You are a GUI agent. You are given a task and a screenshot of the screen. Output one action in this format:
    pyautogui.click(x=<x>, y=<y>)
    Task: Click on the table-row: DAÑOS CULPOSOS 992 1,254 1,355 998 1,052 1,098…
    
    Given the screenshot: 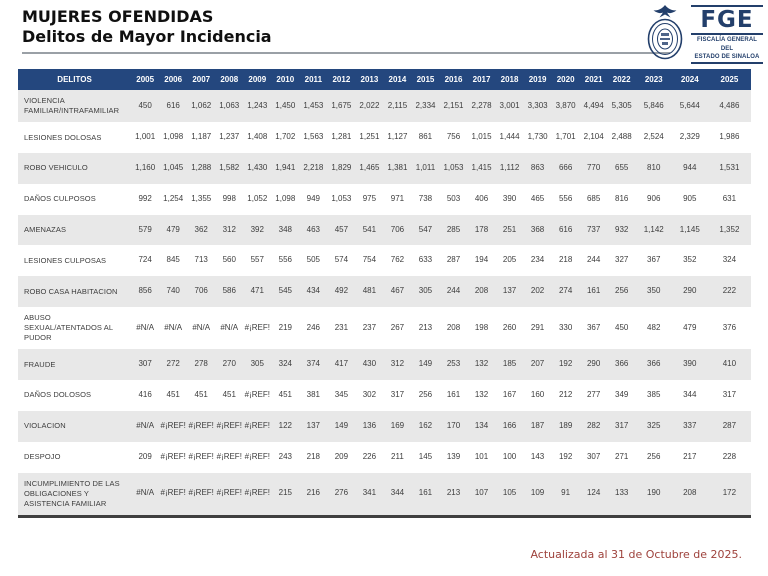 What is the action you would take?
    pyautogui.click(x=384, y=199)
    